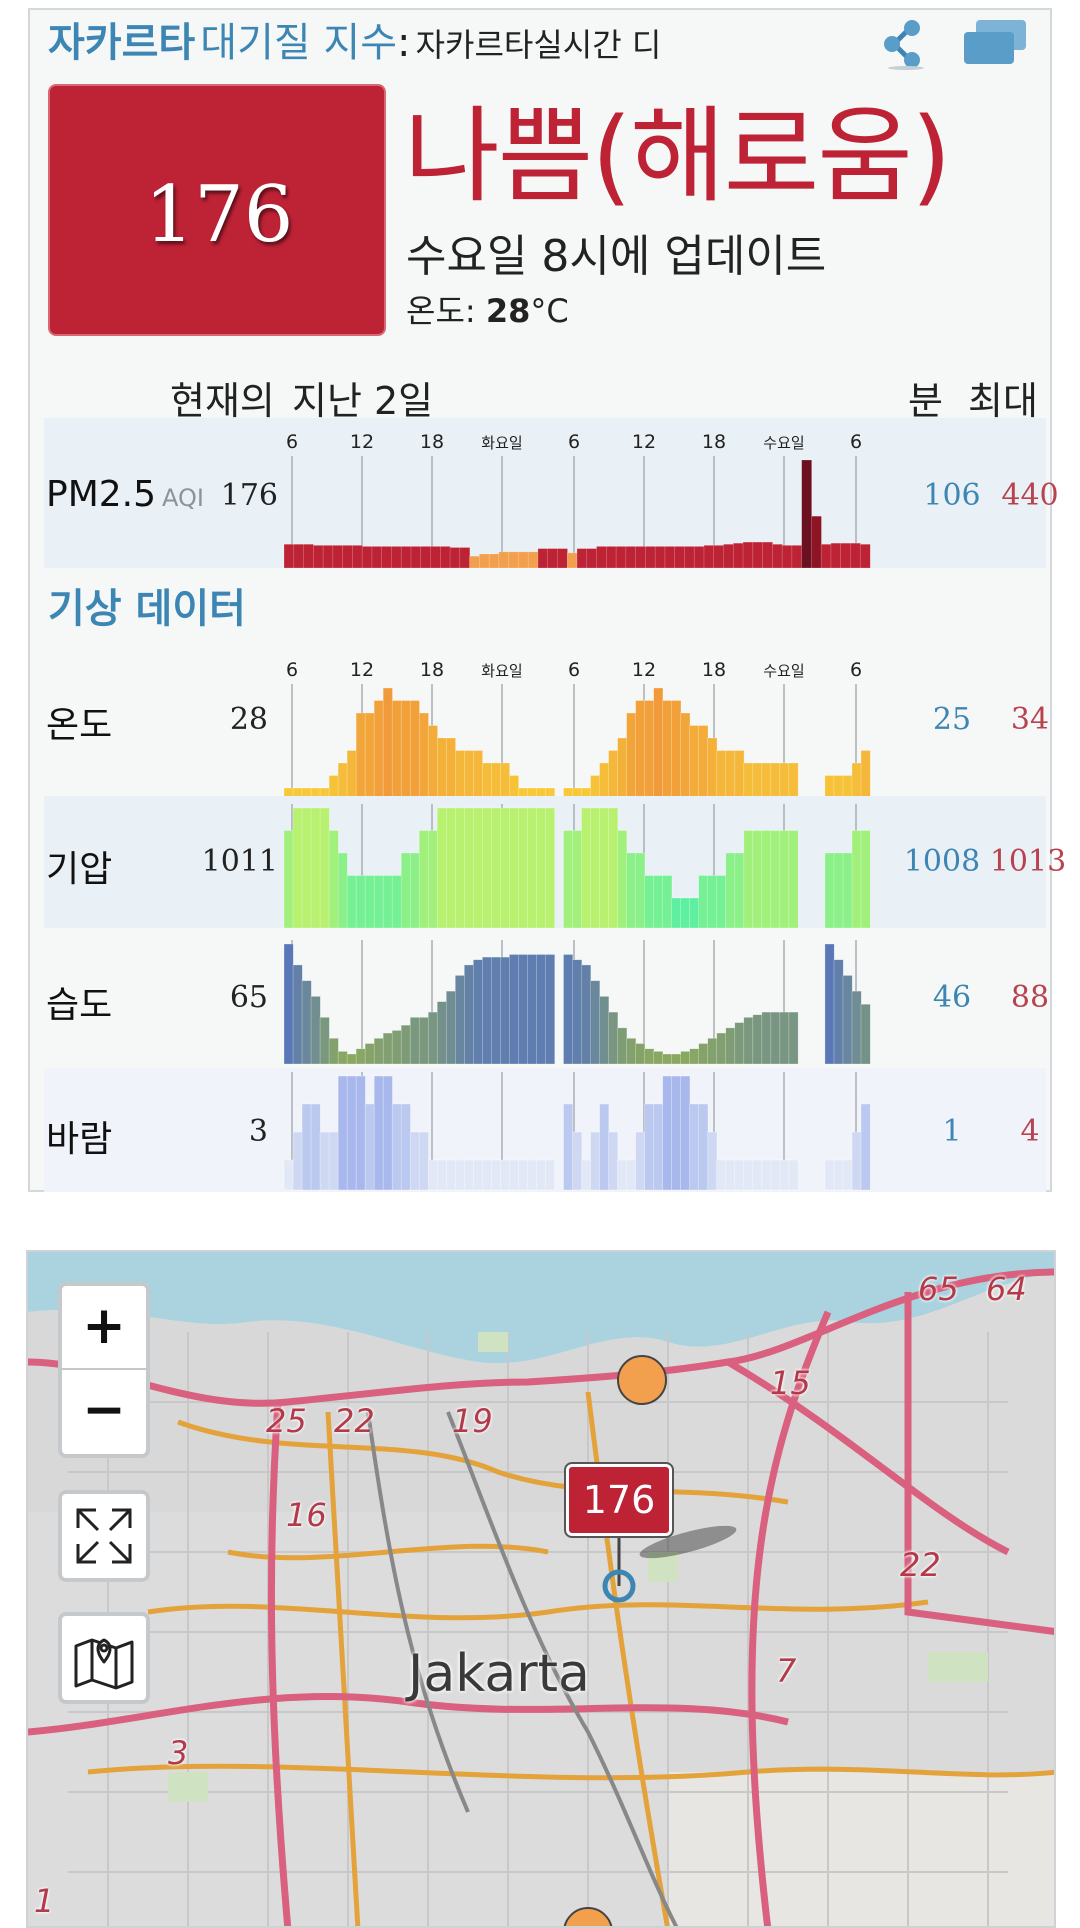 The width and height of the screenshot is (1080, 1928). Describe the element at coordinates (104, 1536) in the screenshot. I see `fullscreen-button` at that location.